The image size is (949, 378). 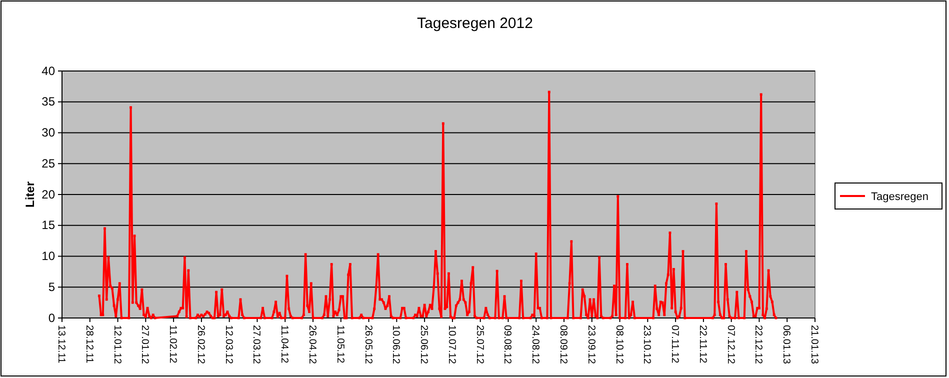 What do you see at coordinates (368, 344) in the screenshot?
I see `x-tick-label: 26.05.12` at bounding box center [368, 344].